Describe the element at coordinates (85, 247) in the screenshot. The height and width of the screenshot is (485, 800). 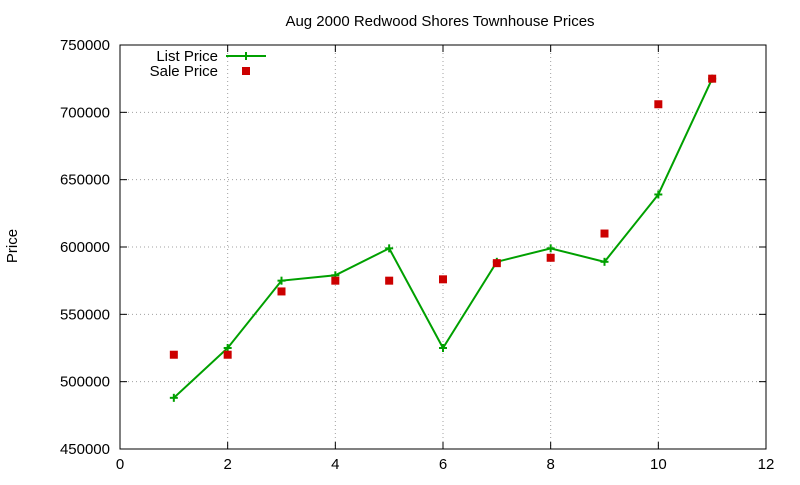
I see `y-tick-label: 600000` at that location.